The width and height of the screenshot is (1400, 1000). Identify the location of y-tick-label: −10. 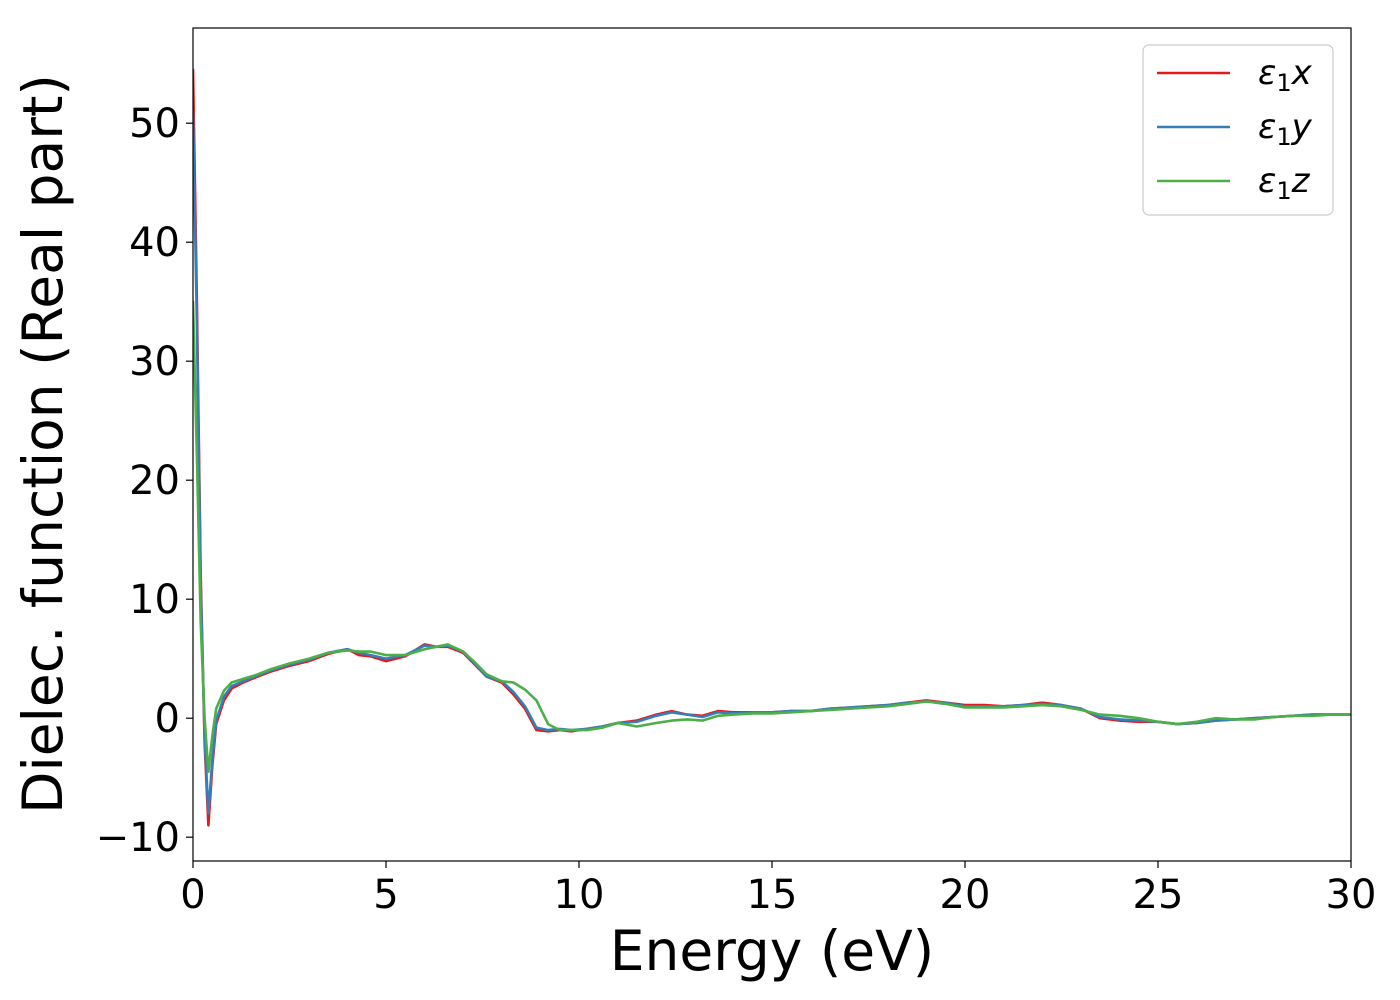
(138, 838).